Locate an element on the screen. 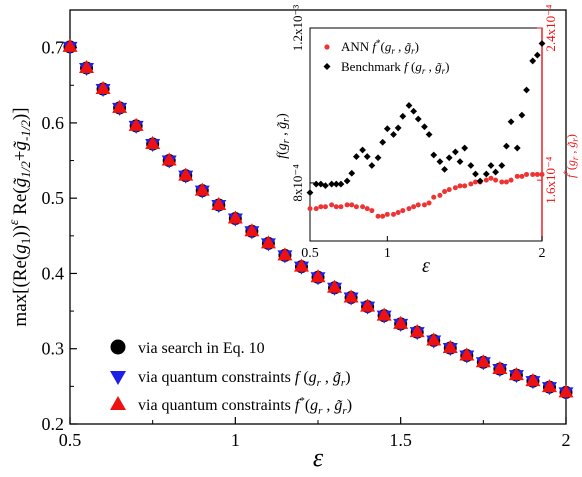  main-y-tick-label: 0.5 is located at coordinates (53, 198).